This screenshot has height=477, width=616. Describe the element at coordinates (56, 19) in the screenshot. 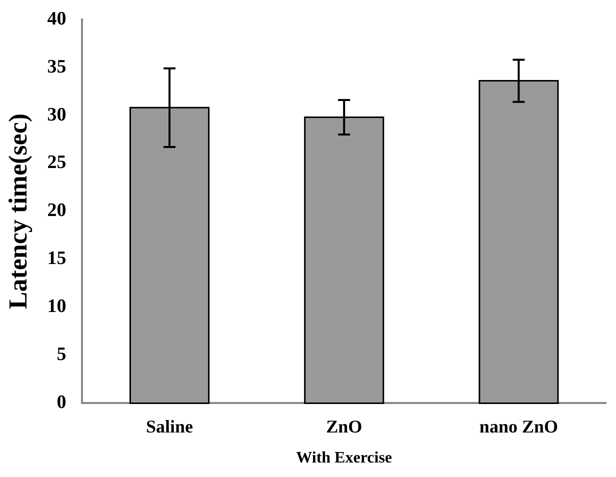

I see `y-tick-label: 40` at that location.